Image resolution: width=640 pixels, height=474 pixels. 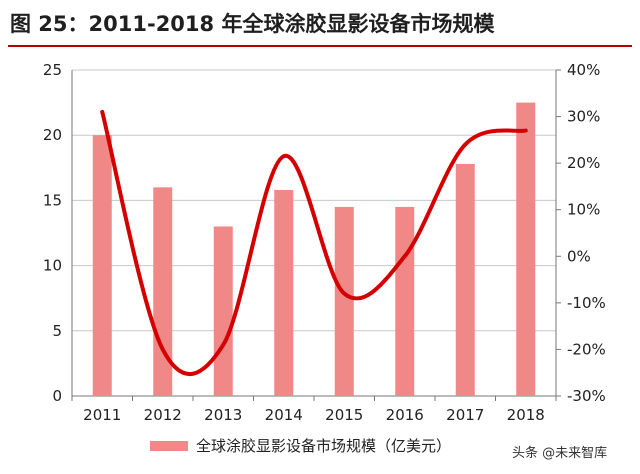 I want to click on title-bar: 图 25：2011-2018 年全球涂胶显影设备市场规模, so click(x=320, y=23).